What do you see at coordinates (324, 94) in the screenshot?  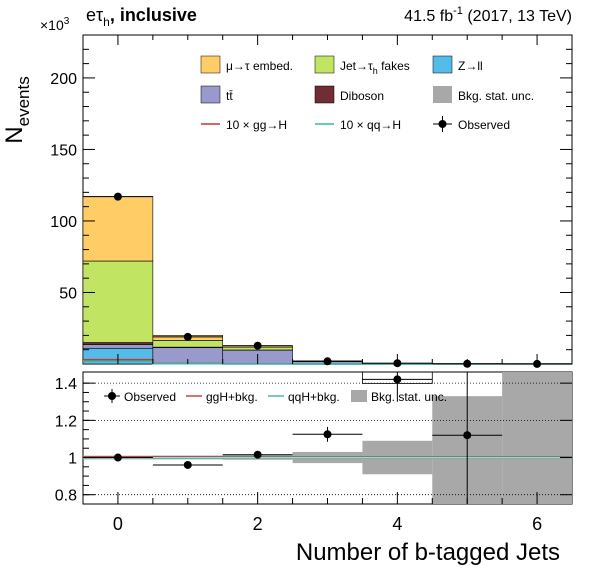 I see `legend-swatch-diboson` at bounding box center [324, 94].